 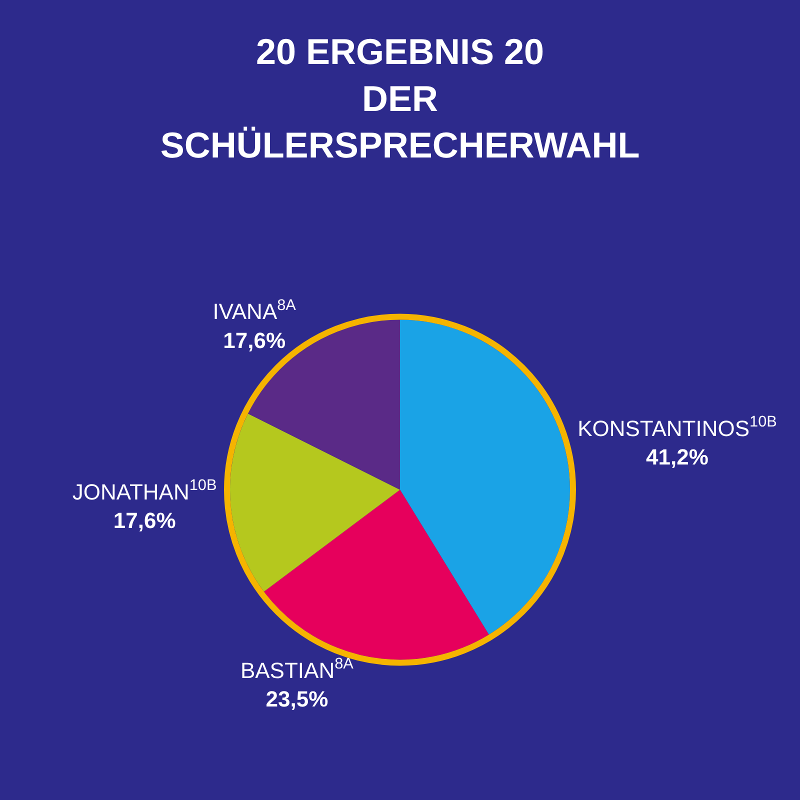 I want to click on slice-label: KONSTANTINOS$^{10B}$, so click(x=677, y=427).